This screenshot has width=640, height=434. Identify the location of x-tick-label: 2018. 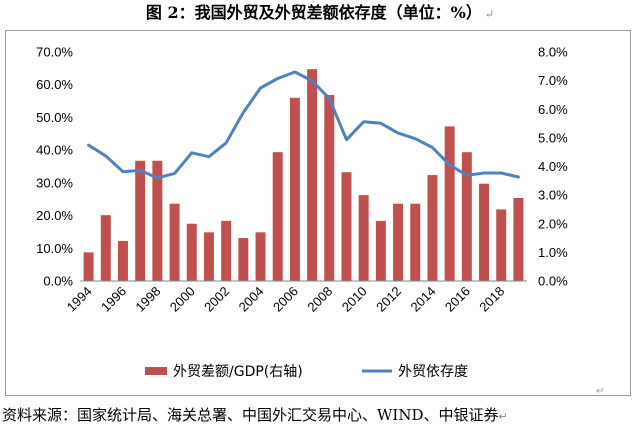
(491, 299).